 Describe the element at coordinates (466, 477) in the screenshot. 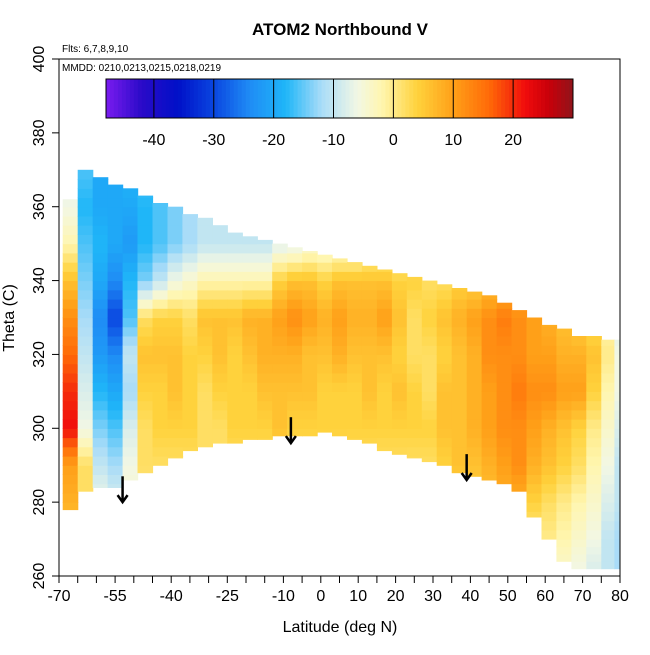

I see `down-arrow-head` at that location.